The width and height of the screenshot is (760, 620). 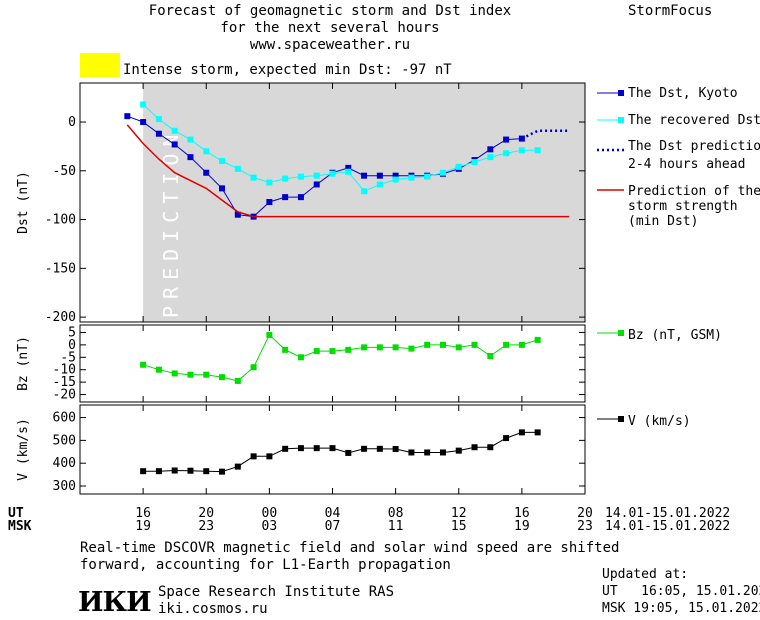 I want to click on legend-v-marker, so click(x=621, y=419).